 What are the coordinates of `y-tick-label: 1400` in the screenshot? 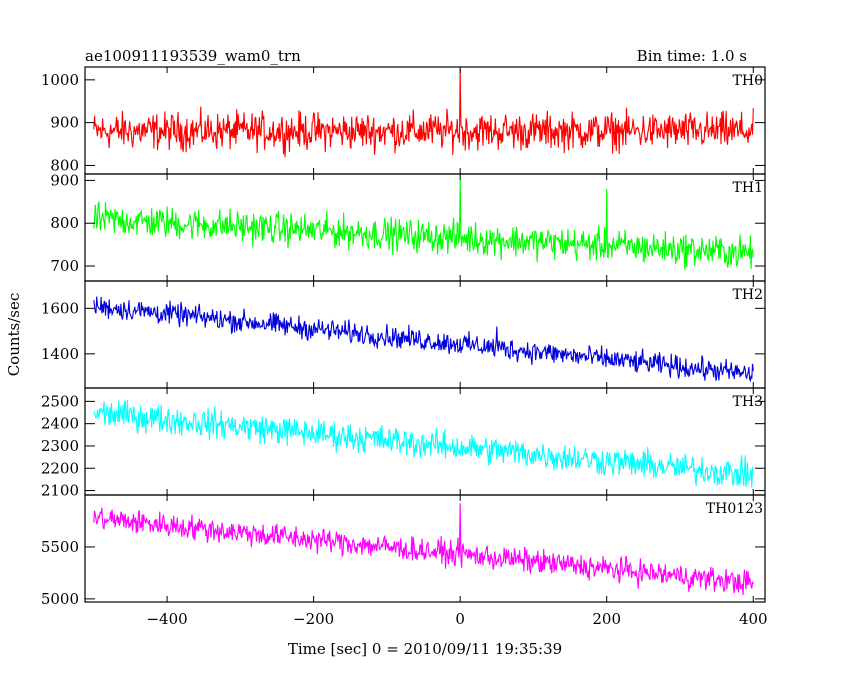 It's located at (60, 354).